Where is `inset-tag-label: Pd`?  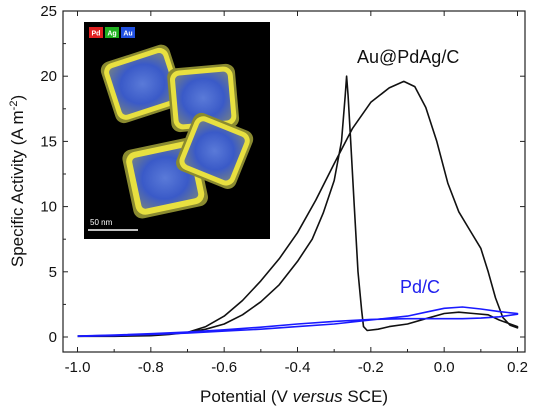
inset-tag-label: Pd is located at coordinates (96, 34).